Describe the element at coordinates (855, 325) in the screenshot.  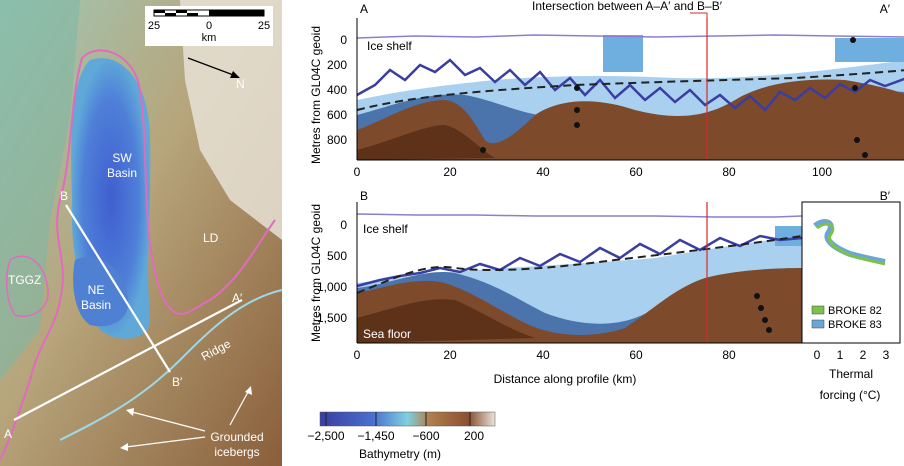
I see `legend-broke83: BROKE 83` at that location.